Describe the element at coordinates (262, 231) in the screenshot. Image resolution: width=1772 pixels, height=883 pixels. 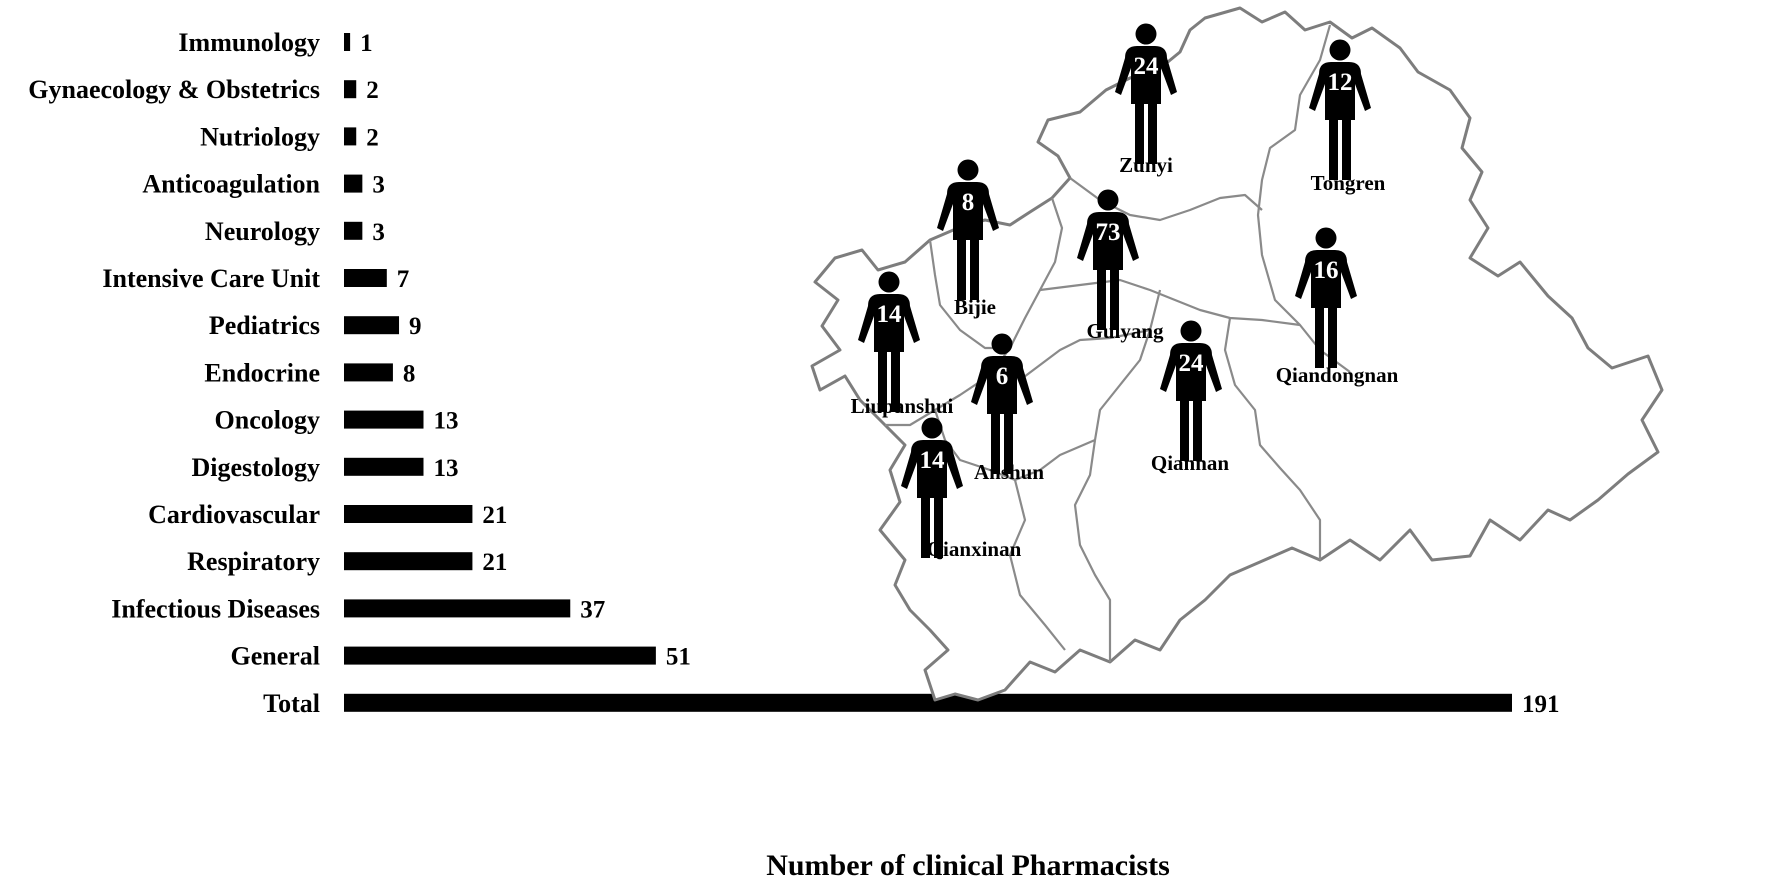
I see `category-label: Neurology` at that location.